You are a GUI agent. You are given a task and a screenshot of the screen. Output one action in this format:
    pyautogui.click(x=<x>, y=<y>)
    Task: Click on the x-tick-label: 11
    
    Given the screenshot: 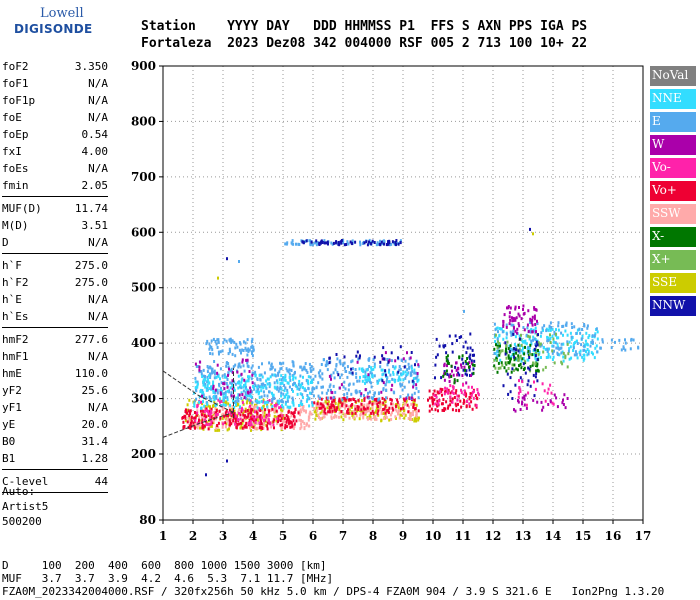 What is the action you would take?
    pyautogui.click(x=463, y=536)
    